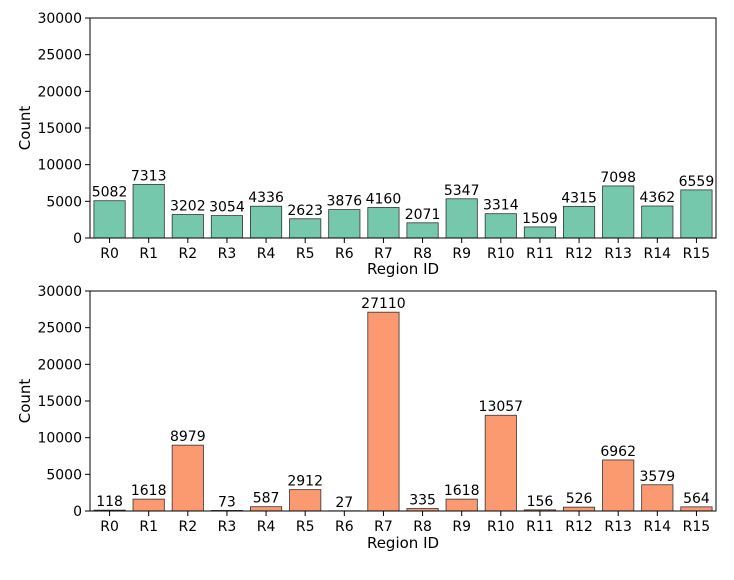  I want to click on x-tick-label: R14, so click(658, 527).